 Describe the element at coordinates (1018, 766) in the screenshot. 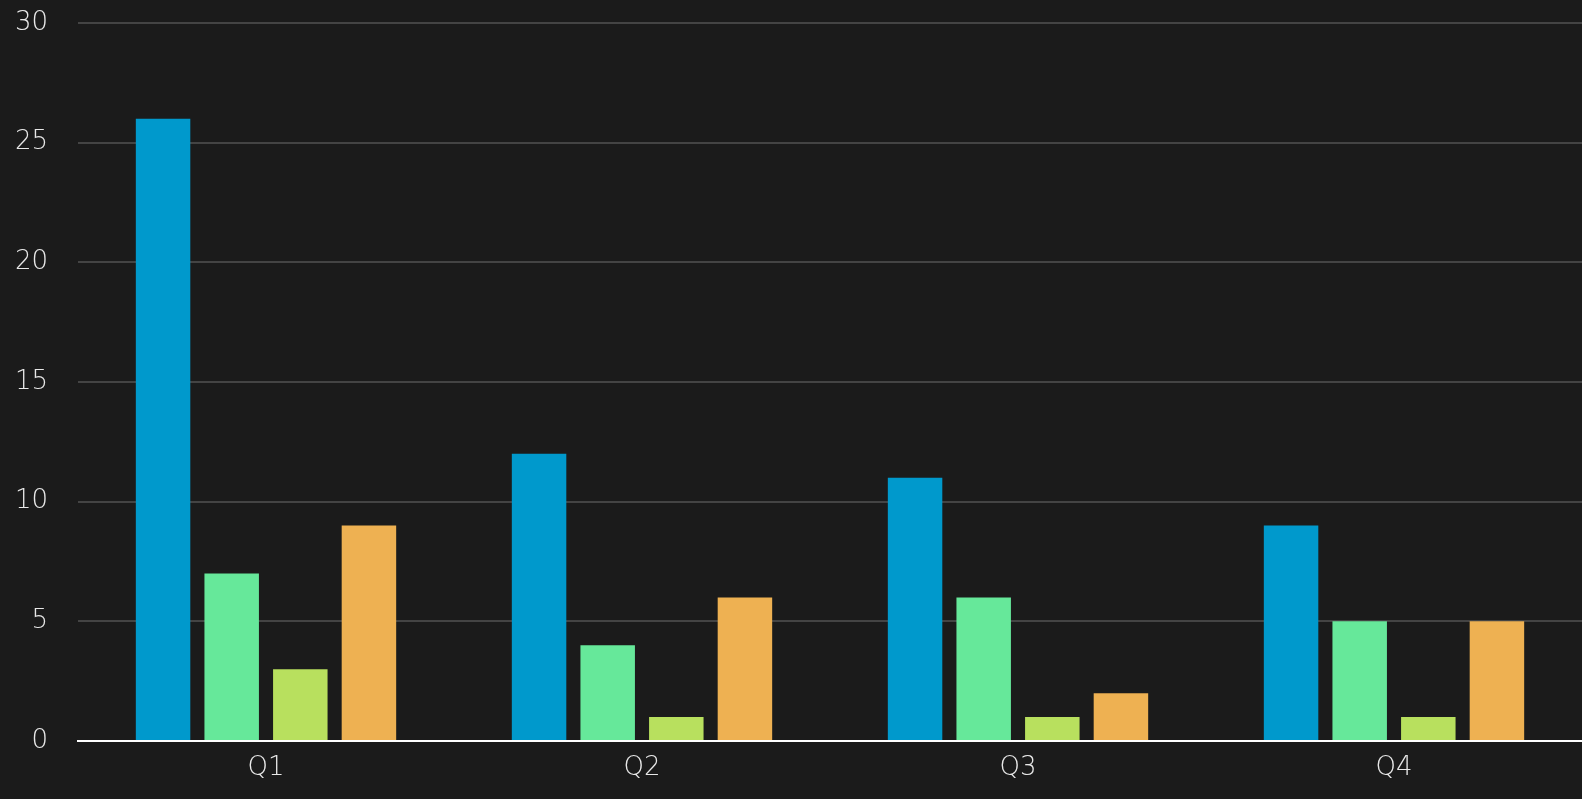

I see `x-tick-label: Q3` at that location.